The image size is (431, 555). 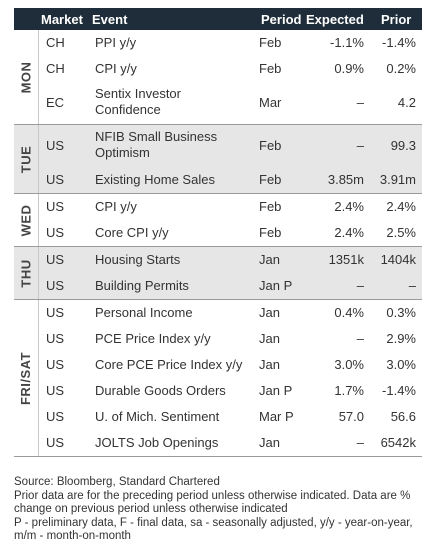 I want to click on day-label-text: THU, so click(x=26, y=273).